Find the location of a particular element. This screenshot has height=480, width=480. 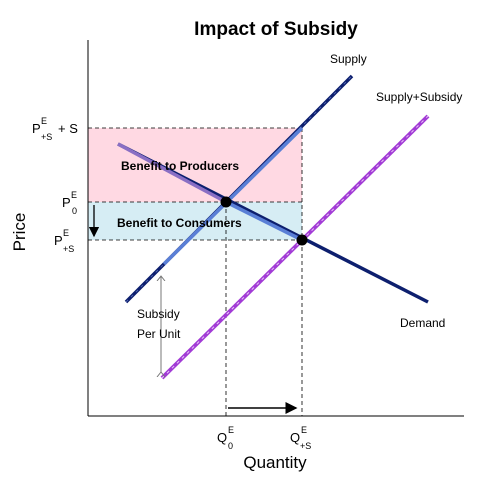

subsidy-equilibrium-point is located at coordinates (302, 240).